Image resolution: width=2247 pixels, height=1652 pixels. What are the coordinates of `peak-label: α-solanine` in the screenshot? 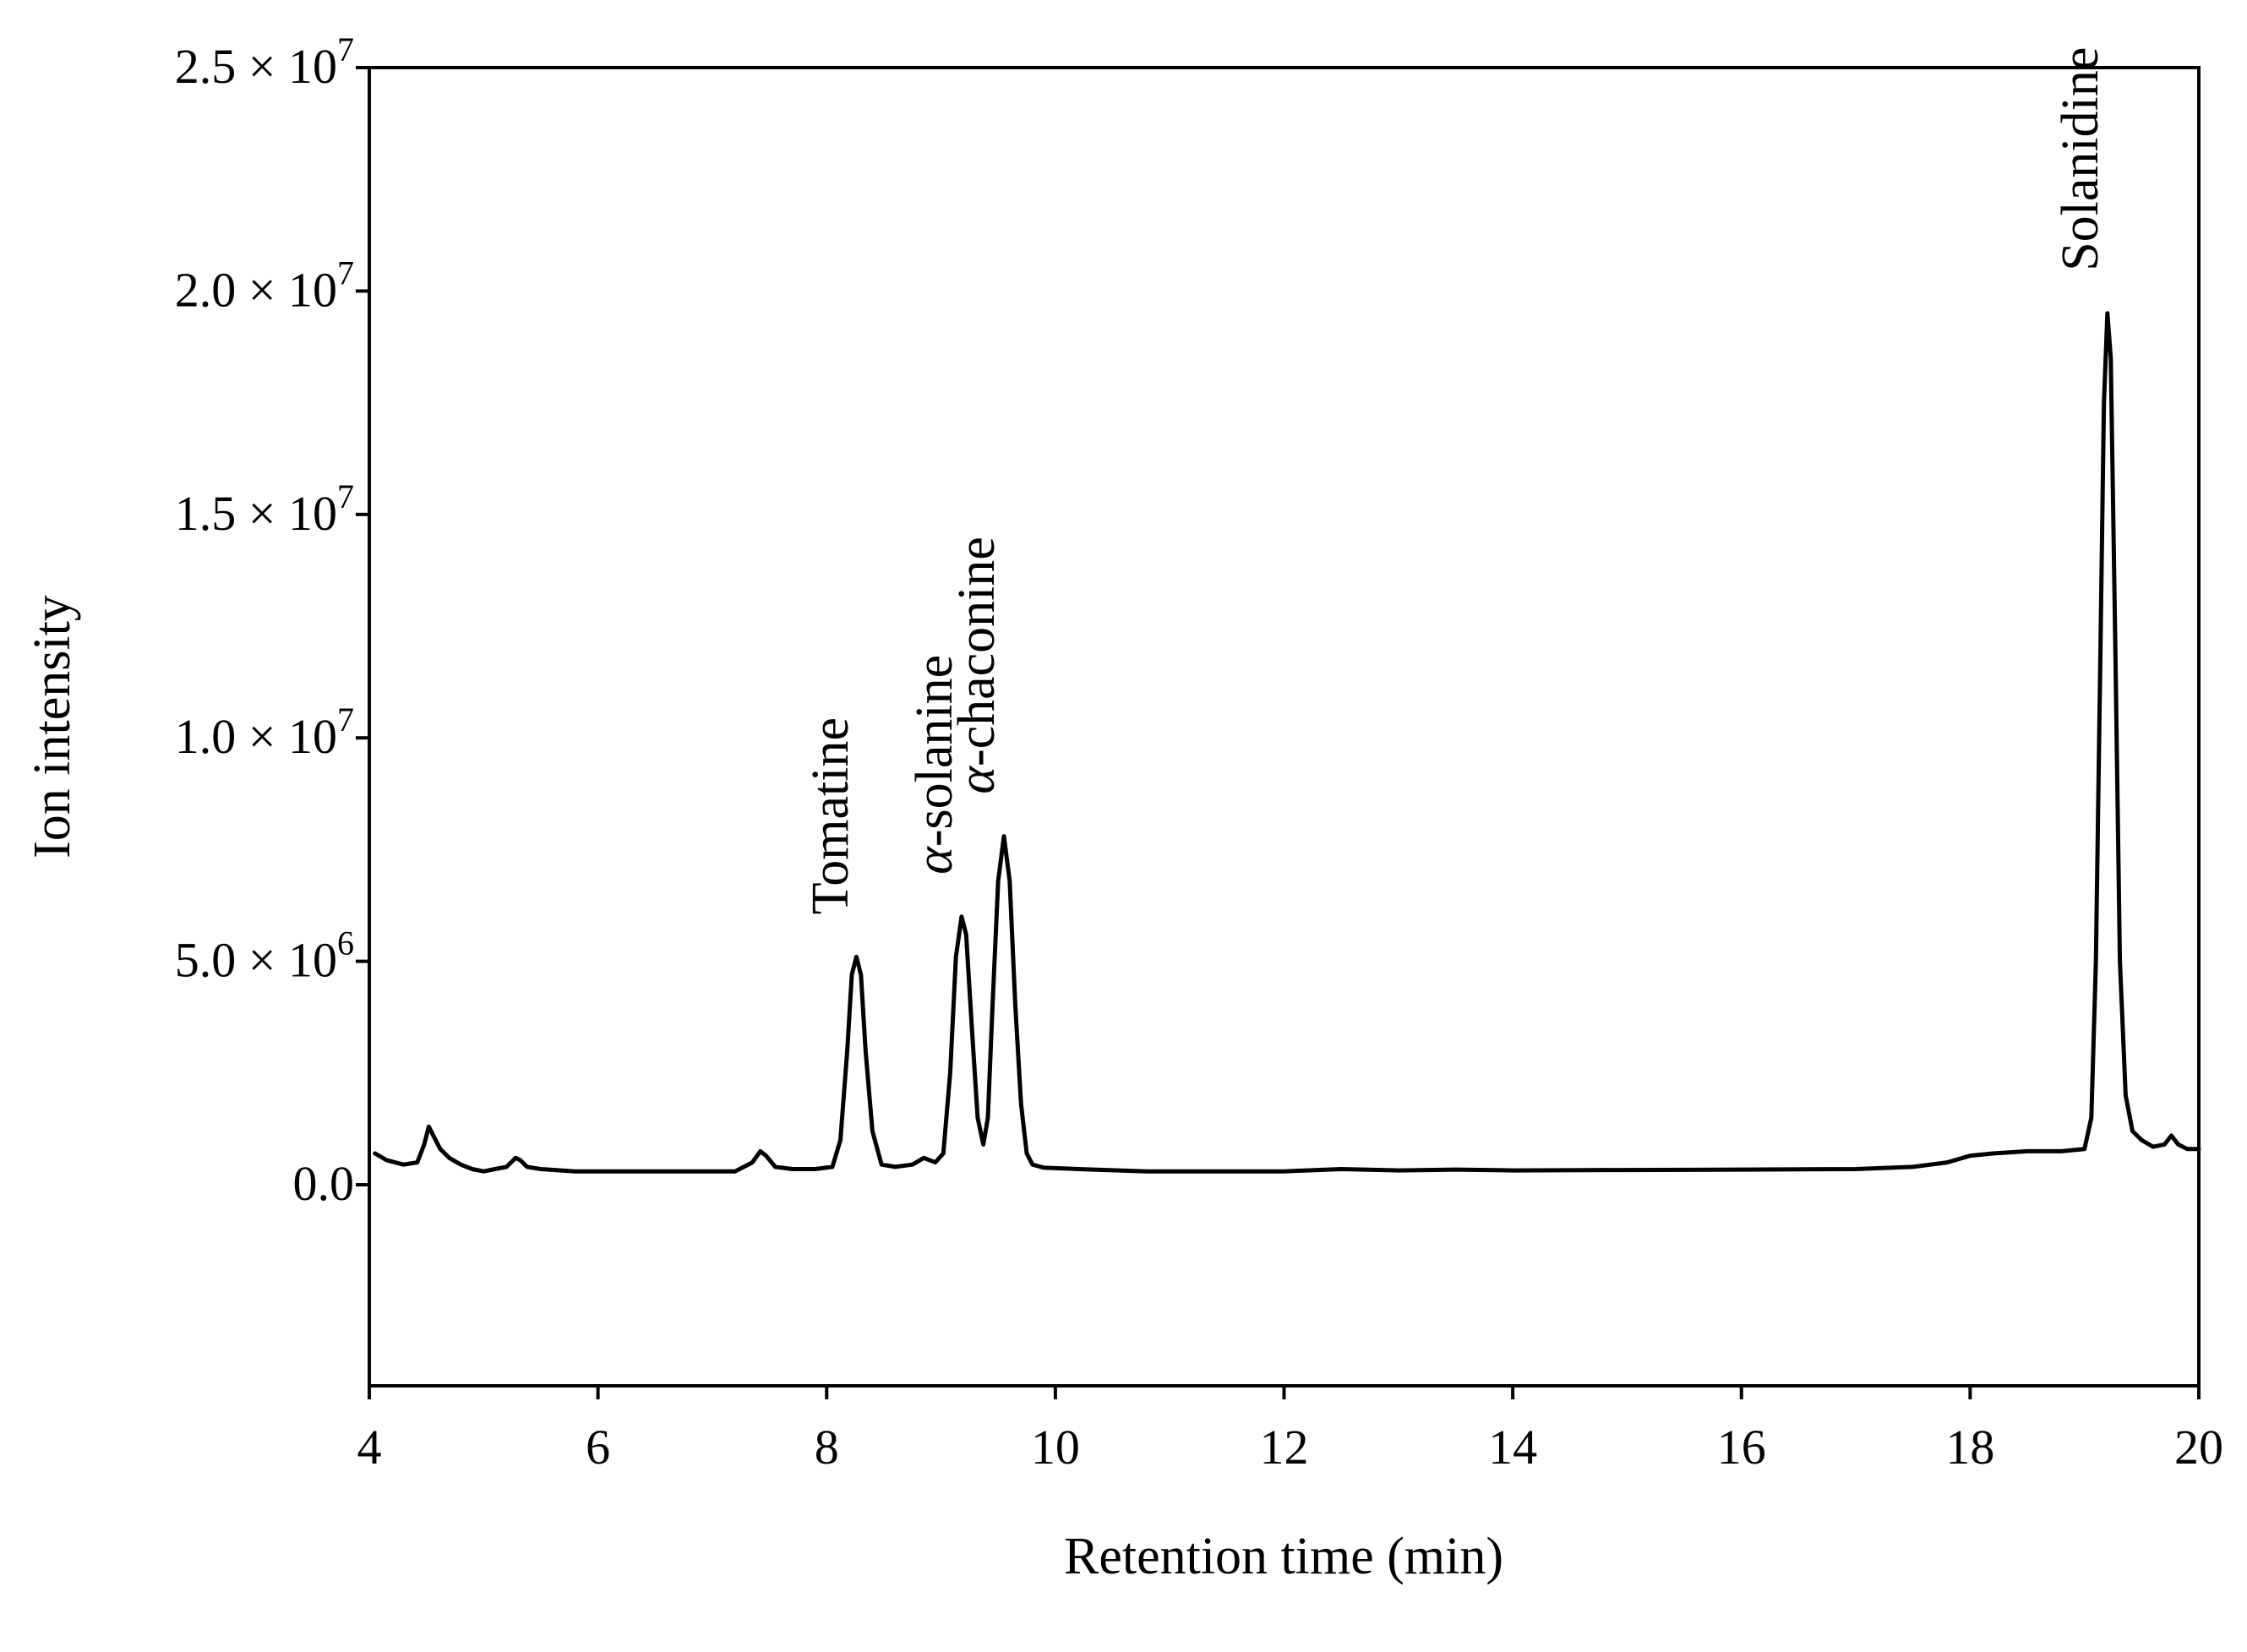 It's located at (935, 765).